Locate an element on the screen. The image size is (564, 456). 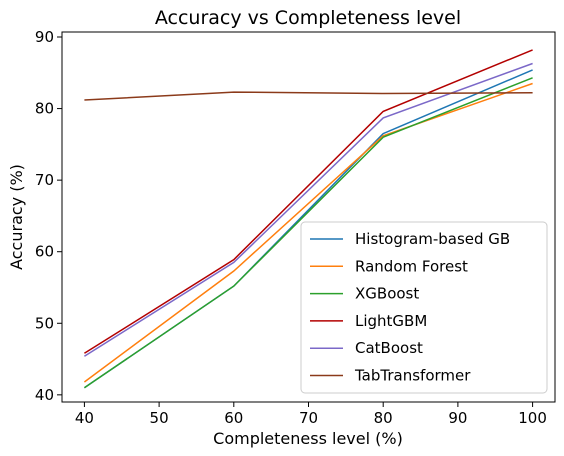
y-tick-label: 80 is located at coordinates (44, 109).